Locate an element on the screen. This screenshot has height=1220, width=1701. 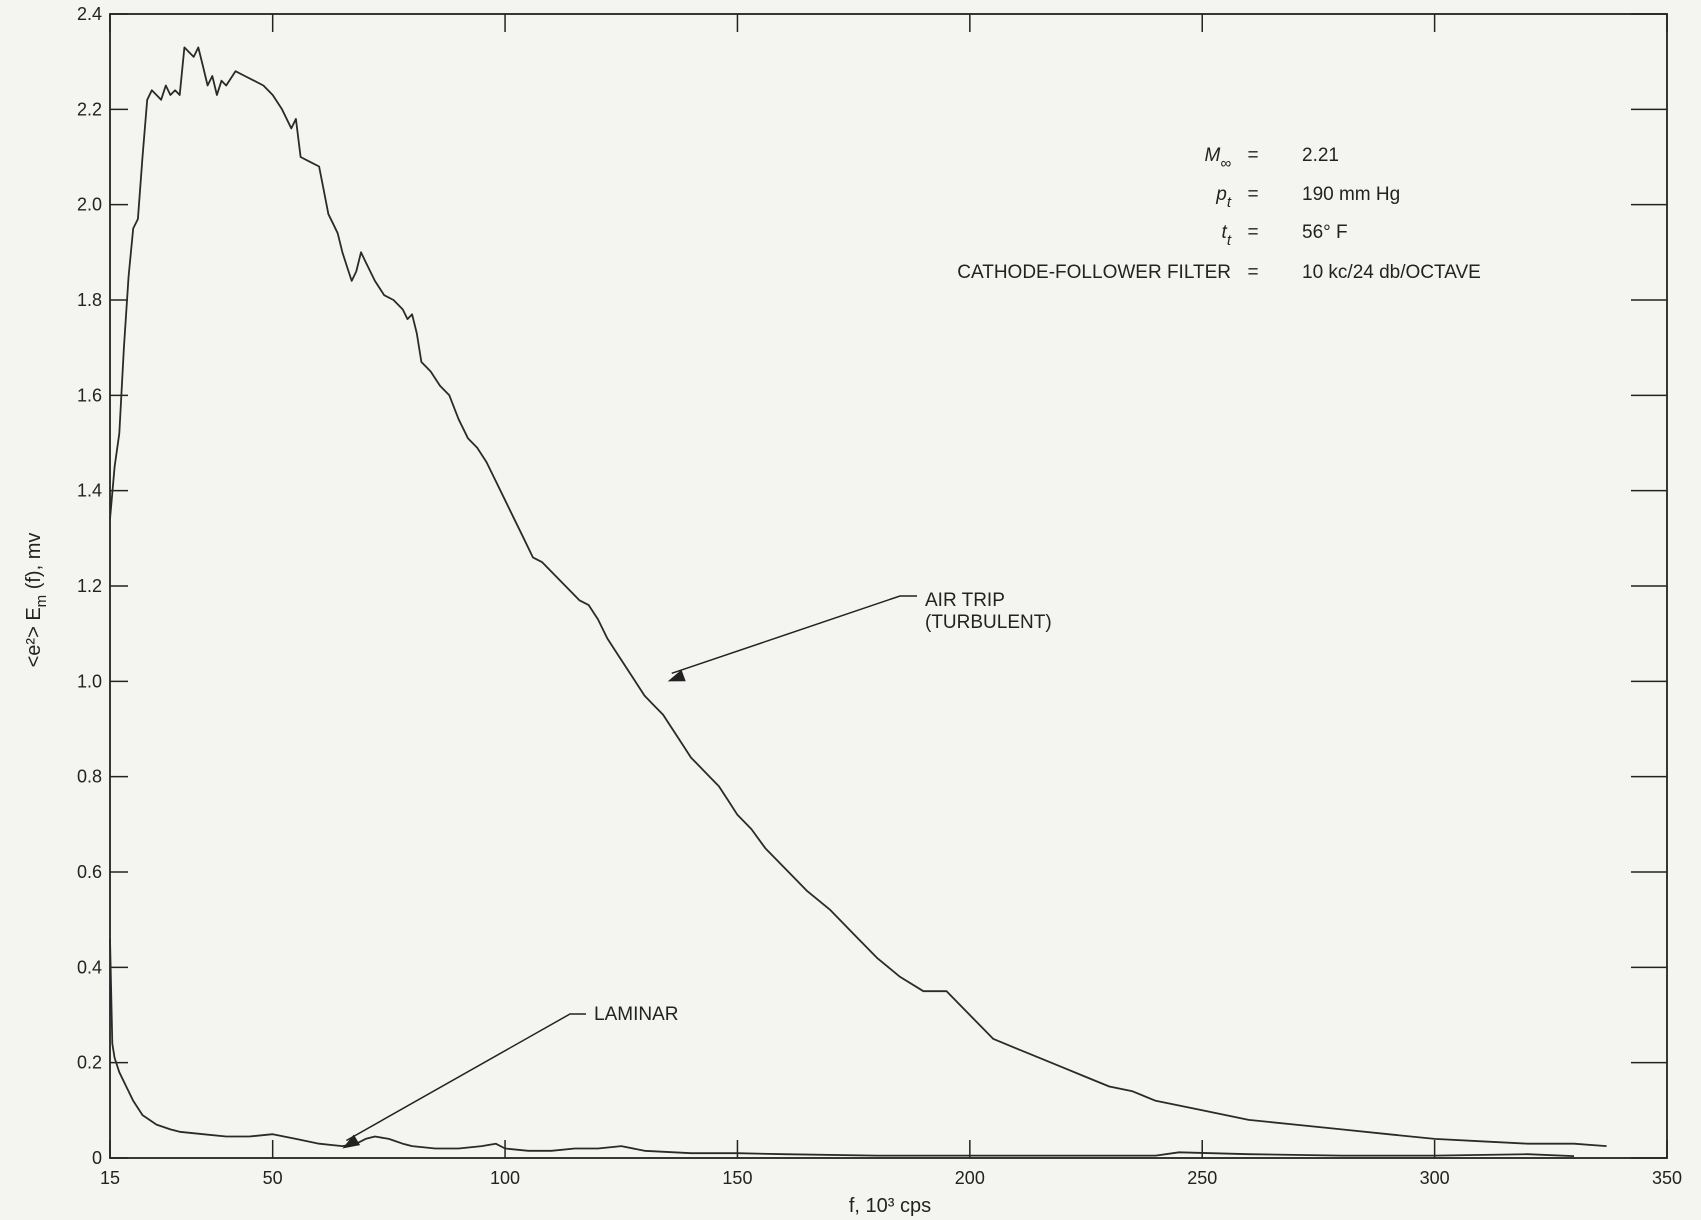
x-tick-label: 350 is located at coordinates (1667, 1178).